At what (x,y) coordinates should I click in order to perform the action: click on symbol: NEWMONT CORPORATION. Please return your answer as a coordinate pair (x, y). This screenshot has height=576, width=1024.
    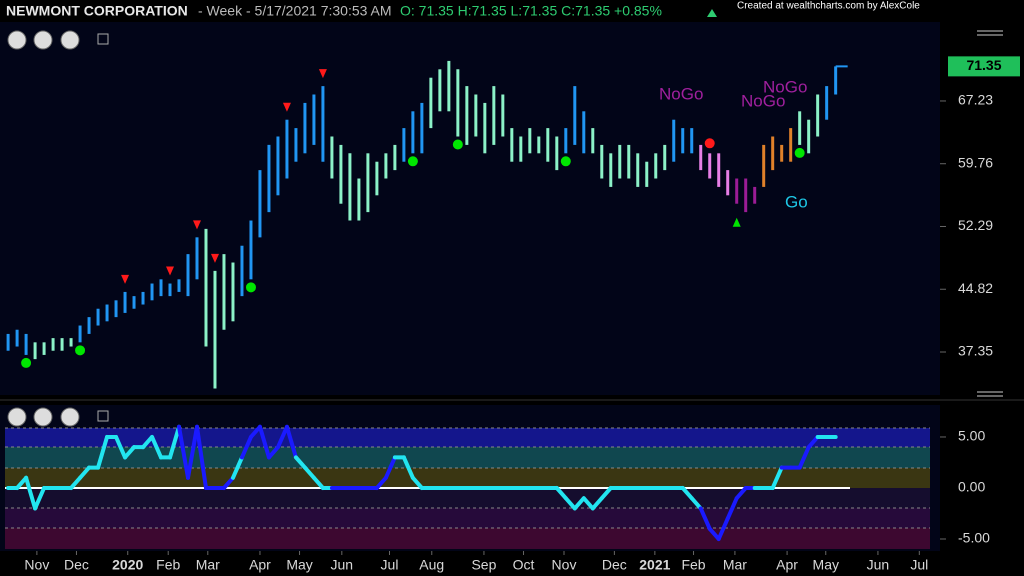
    Looking at the image, I should click on (97, 11).